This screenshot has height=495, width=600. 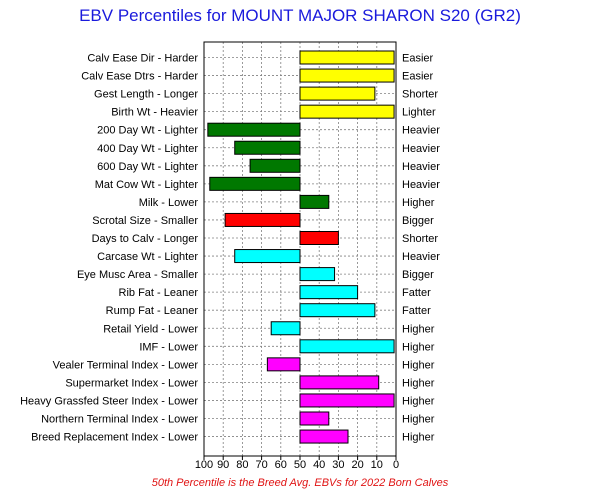 What do you see at coordinates (126, 365) in the screenshot?
I see `trait-label: Vealer Terminal Index - Lower` at bounding box center [126, 365].